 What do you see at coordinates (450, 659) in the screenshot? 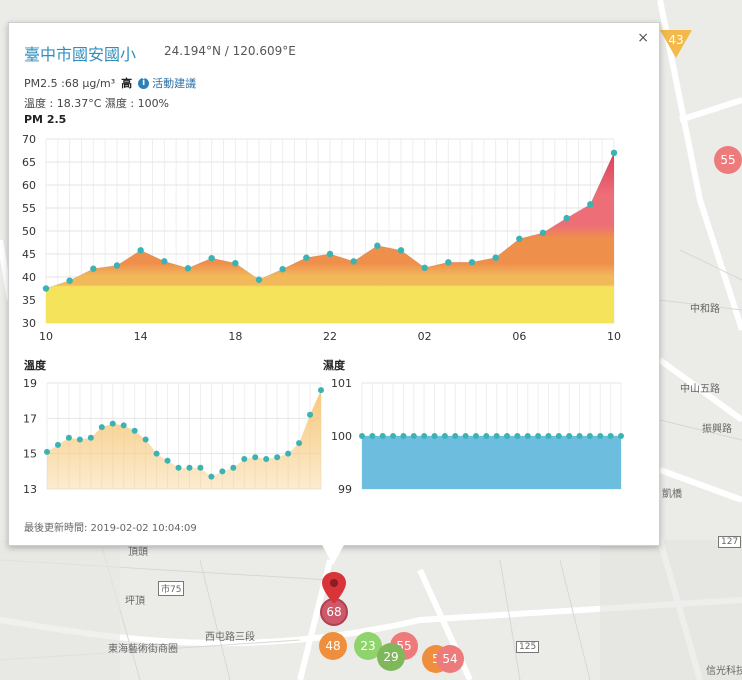
I see `station-marker: 54` at bounding box center [450, 659].